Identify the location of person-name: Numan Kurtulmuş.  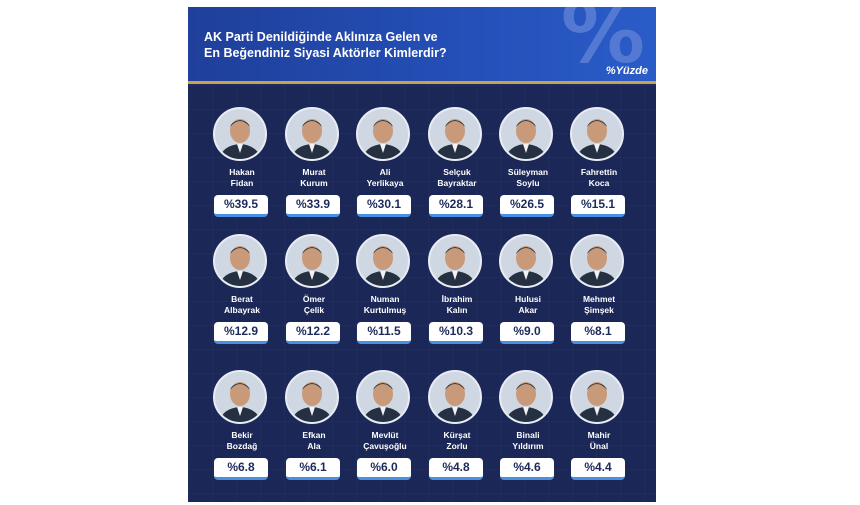
(385, 305).